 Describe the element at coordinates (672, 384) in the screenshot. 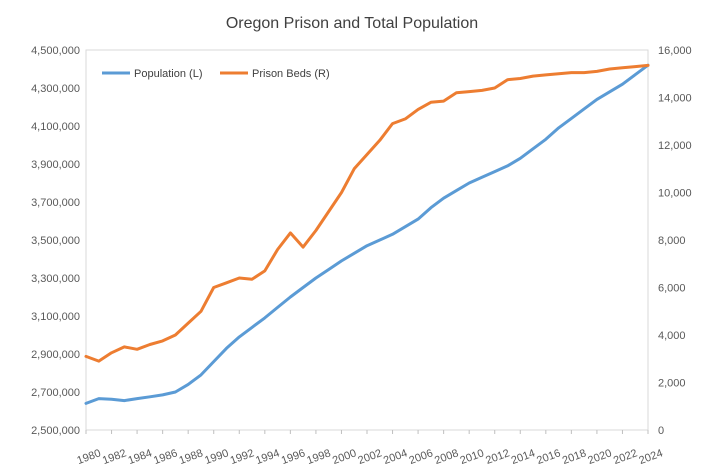

I see `y-right-tick-label: 2,000` at that location.